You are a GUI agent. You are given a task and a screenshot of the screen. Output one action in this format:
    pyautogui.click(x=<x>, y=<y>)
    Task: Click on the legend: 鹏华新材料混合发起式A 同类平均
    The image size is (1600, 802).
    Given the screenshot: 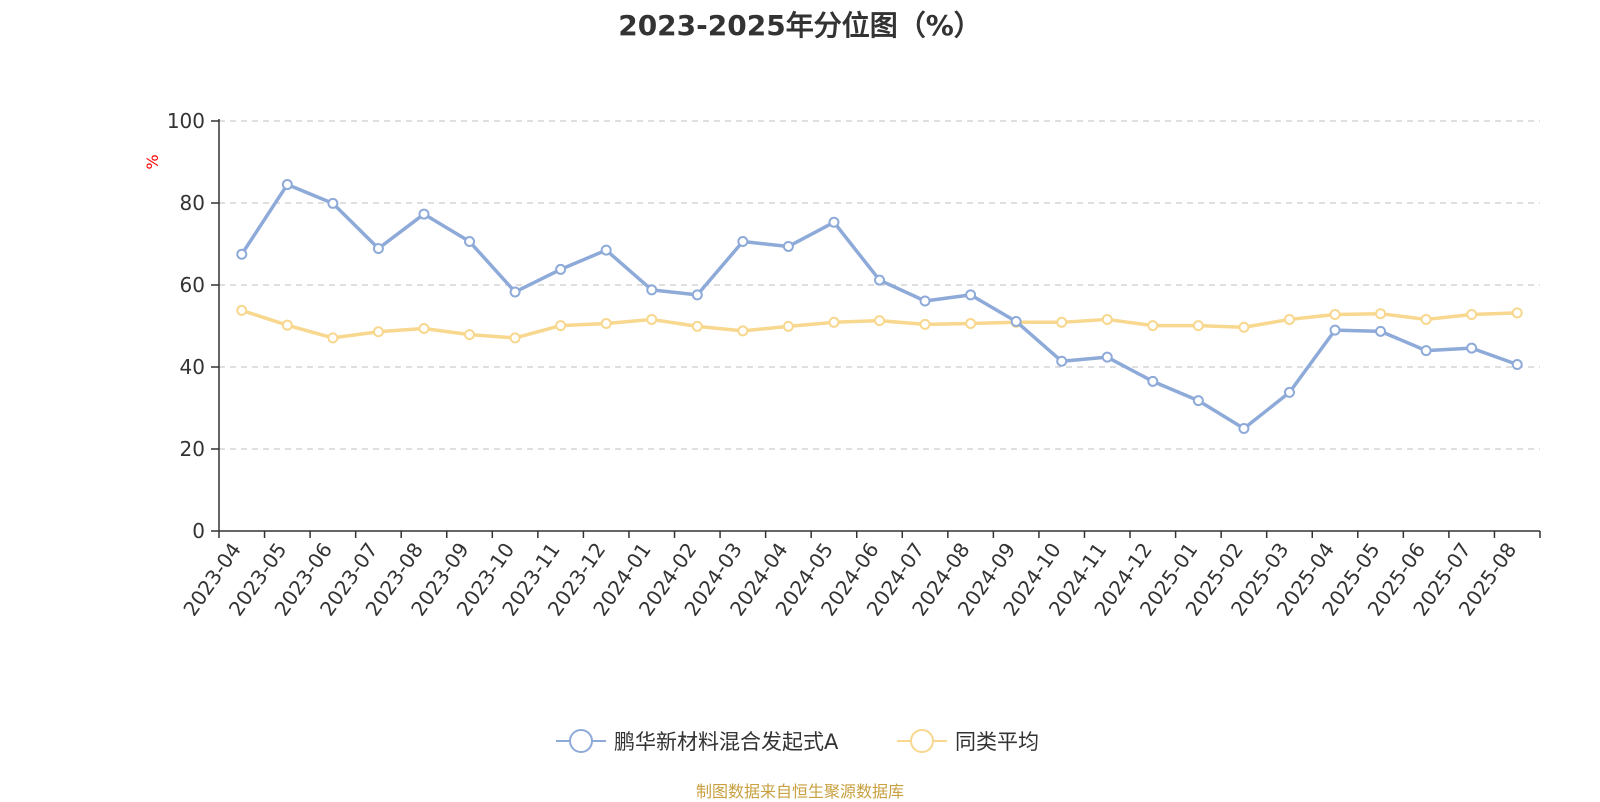 What is the action you would take?
    pyautogui.click(x=797, y=741)
    